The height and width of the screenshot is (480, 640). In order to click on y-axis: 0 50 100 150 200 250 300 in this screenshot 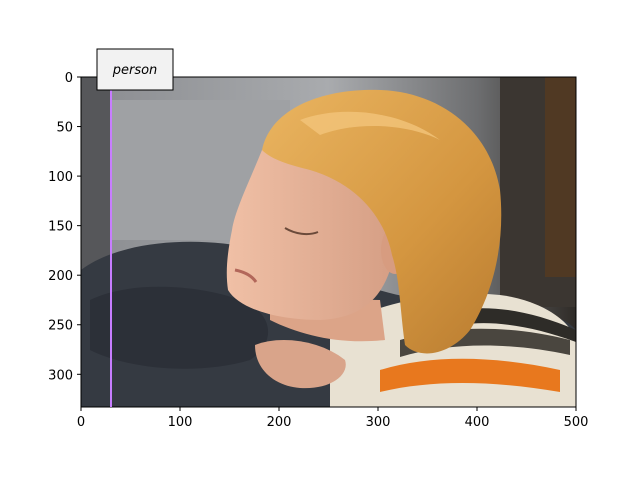, I will do `click(64, 227)`.